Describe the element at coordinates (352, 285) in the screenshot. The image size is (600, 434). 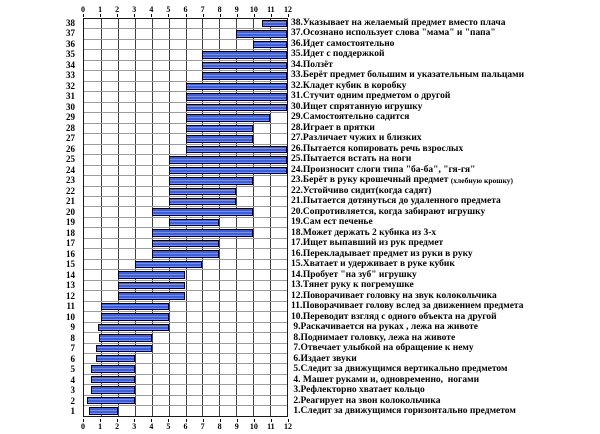
I see `milestone-label: 13.Тянет руку к погремушке` at that location.